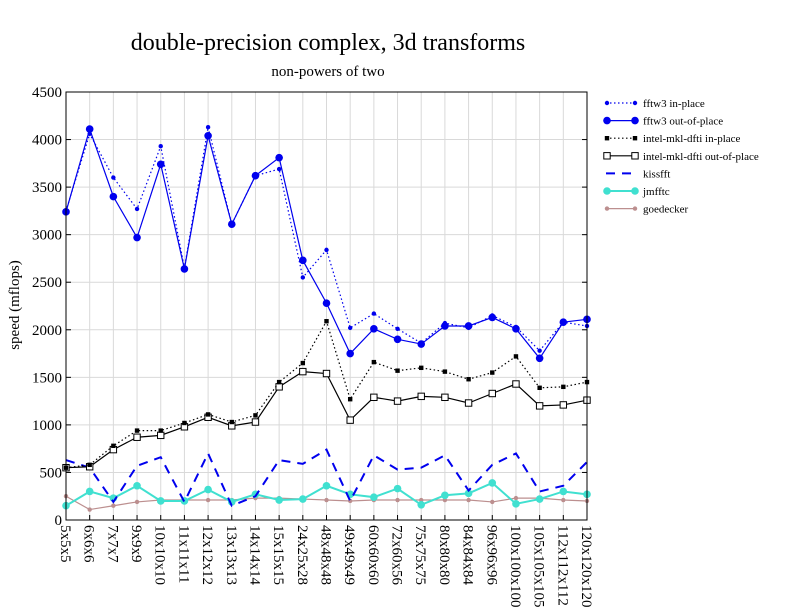 The width and height of the screenshot is (792, 612). I want to click on legend-label: intel-mkl-dfti in-place, so click(692, 139).